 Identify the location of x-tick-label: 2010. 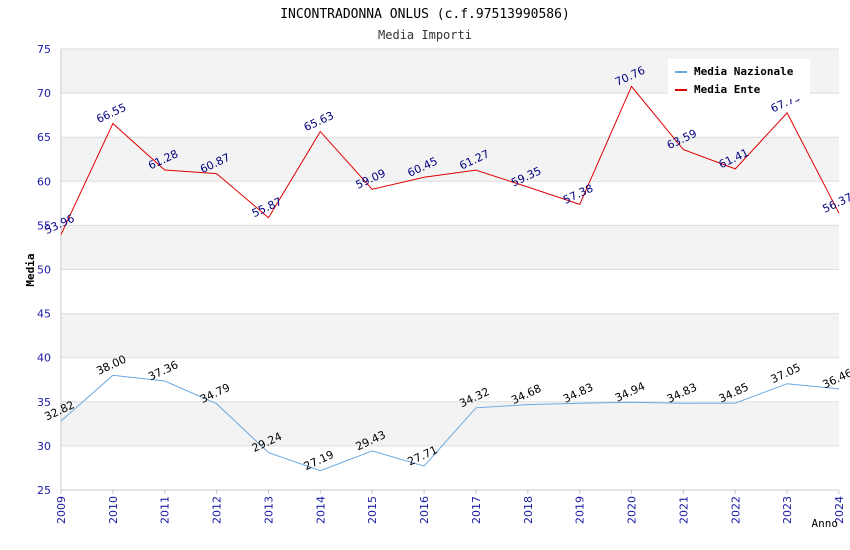
(113, 510).